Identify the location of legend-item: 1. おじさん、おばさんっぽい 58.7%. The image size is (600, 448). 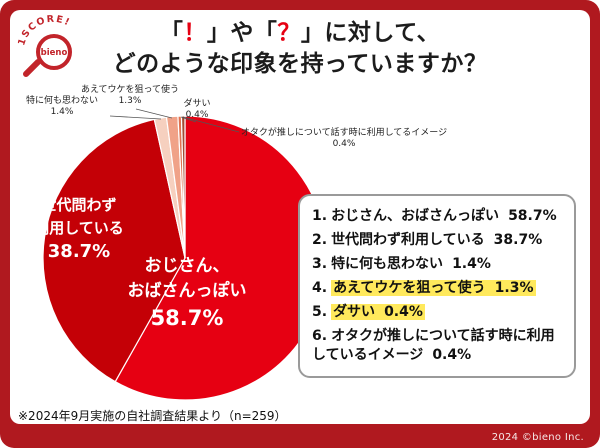
(434, 216).